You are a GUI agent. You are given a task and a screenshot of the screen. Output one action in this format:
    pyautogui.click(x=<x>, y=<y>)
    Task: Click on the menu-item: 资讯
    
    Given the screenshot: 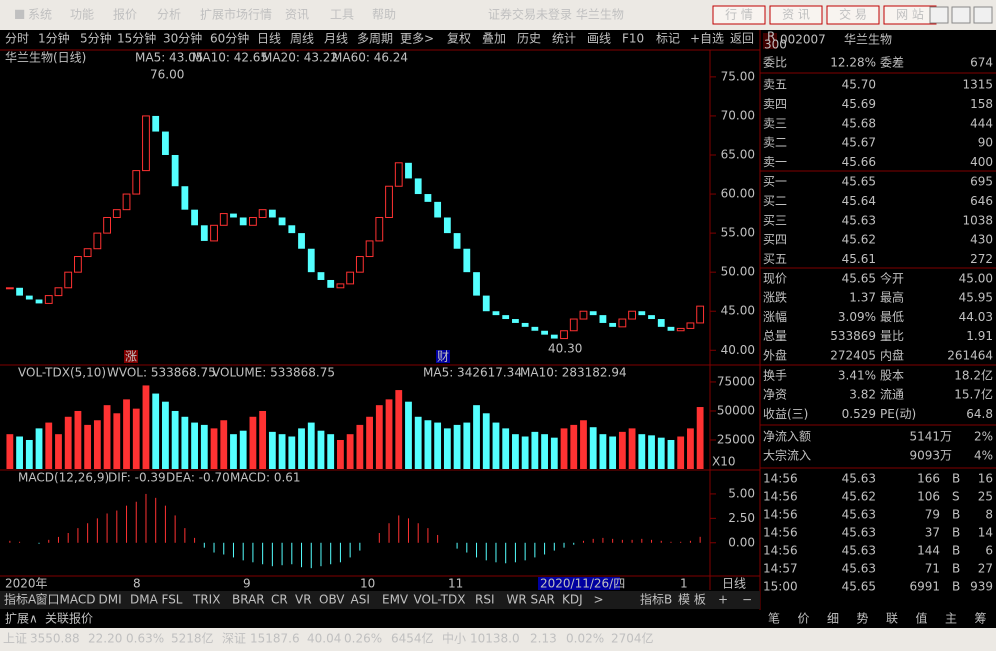 What is the action you would take?
    pyautogui.click(x=297, y=15)
    